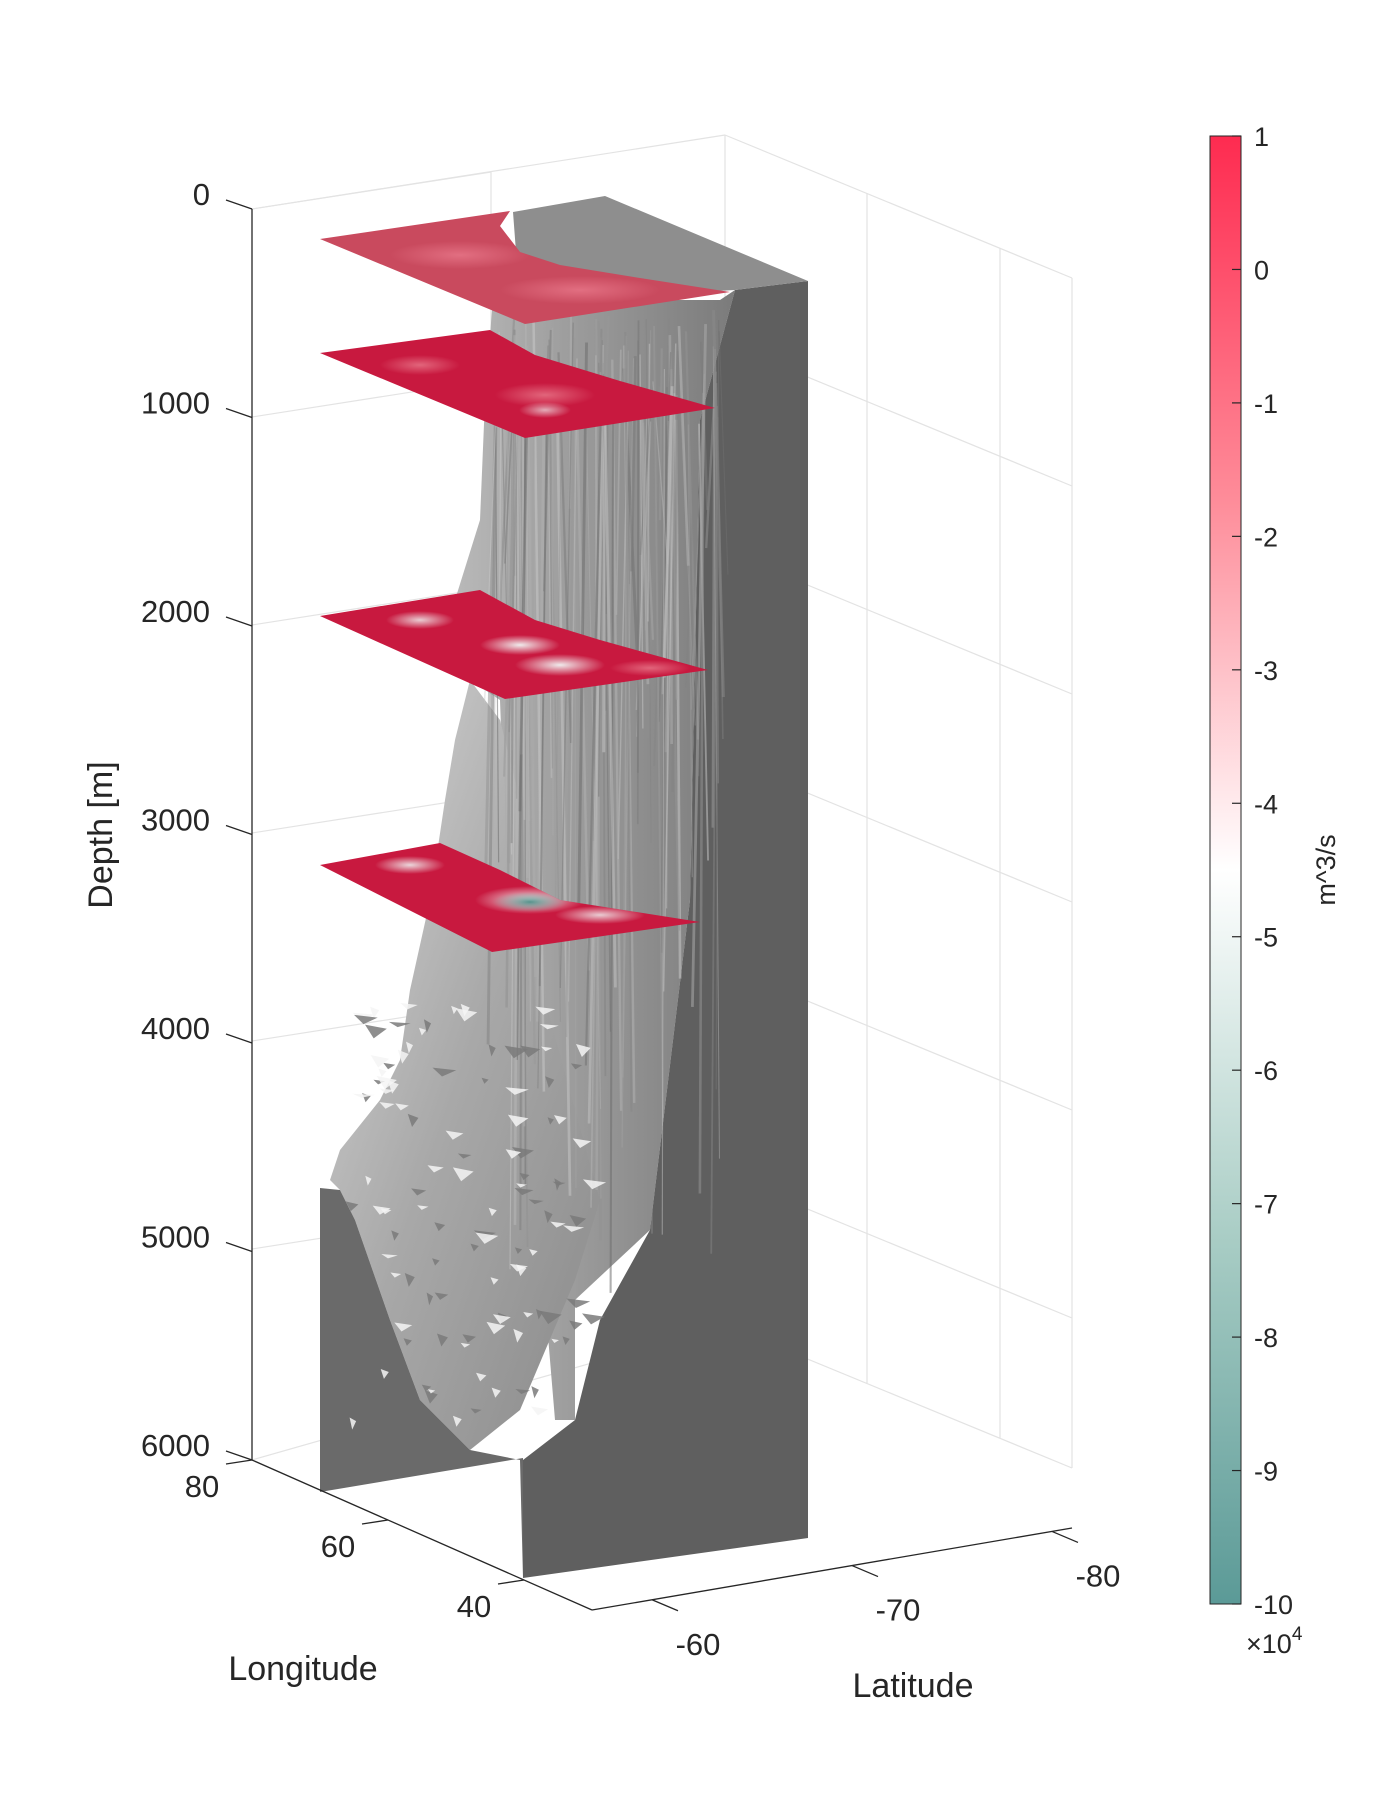 This screenshot has height=1800, width=1400. Describe the element at coordinates (175, 820) in the screenshot. I see `depth-tick-label: 3000` at that location.